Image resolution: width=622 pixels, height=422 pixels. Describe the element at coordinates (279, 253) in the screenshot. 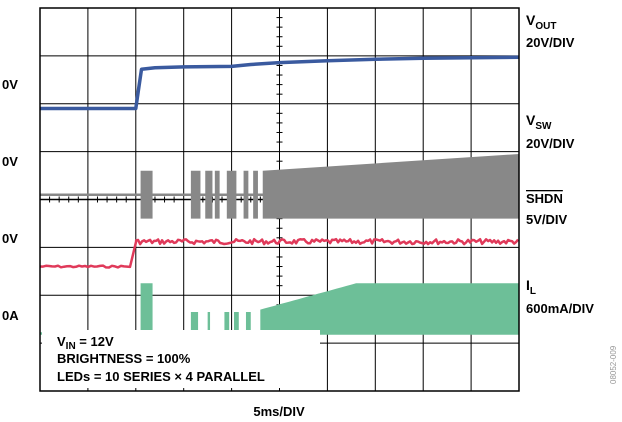

I see `shdn-trace` at that location.